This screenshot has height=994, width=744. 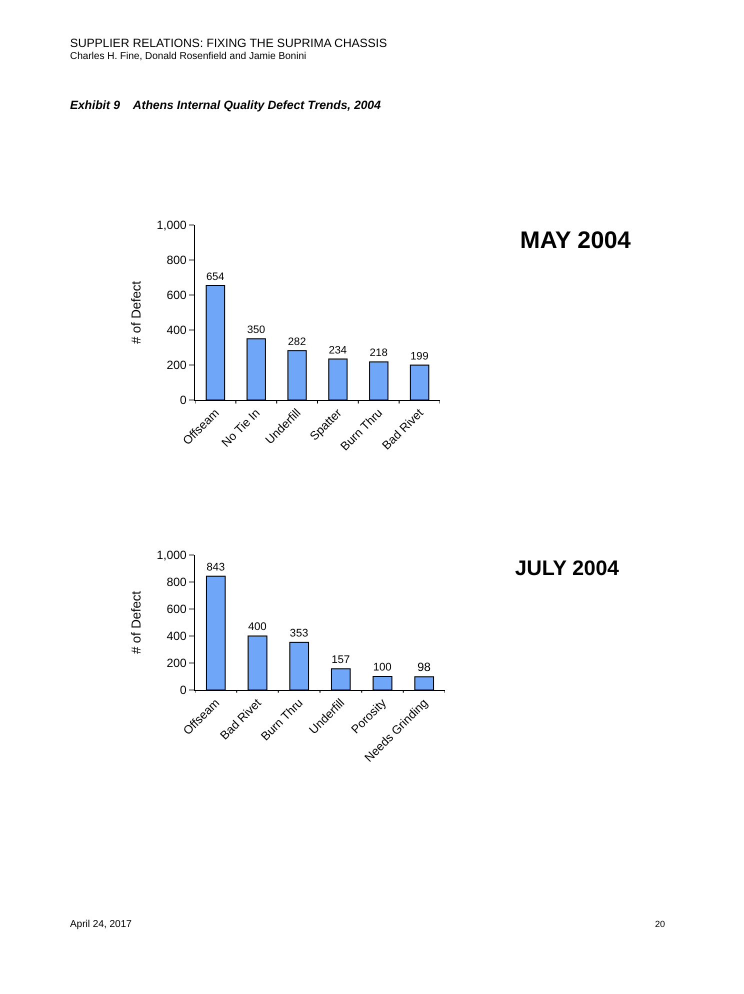 What do you see at coordinates (240, 428) in the screenshot?
I see `x-tick-label: No Tie In` at bounding box center [240, 428].